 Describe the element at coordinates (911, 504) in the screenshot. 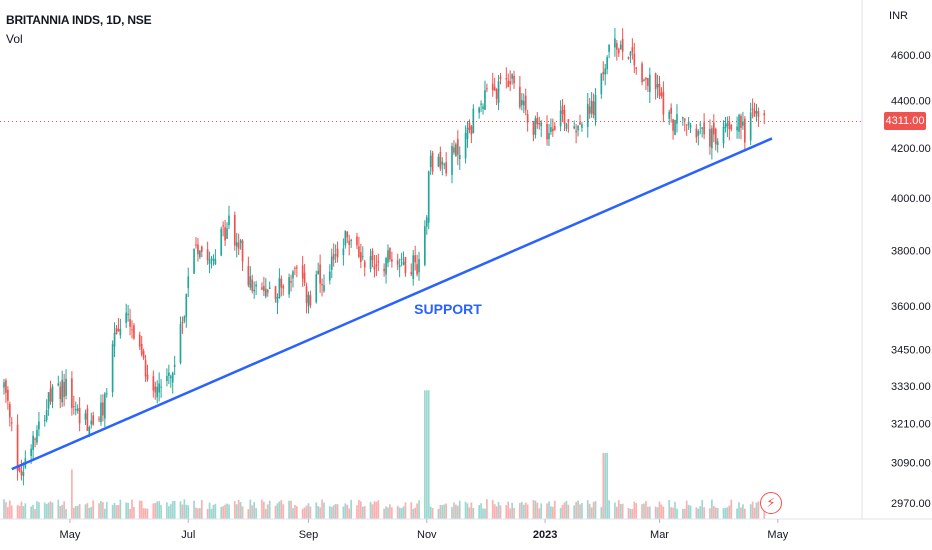

I see `y-tick-label: 2970.00` at that location.